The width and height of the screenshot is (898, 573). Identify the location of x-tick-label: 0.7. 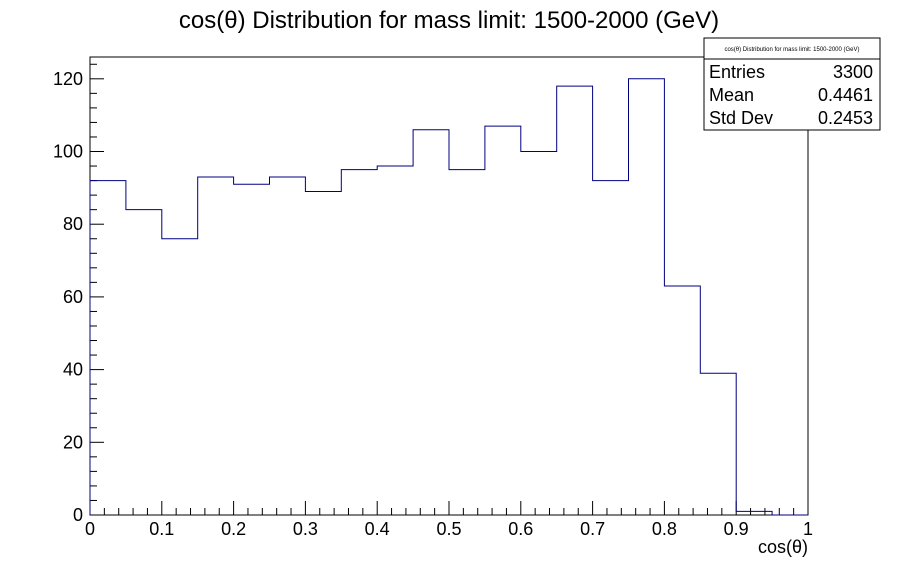
(592, 529).